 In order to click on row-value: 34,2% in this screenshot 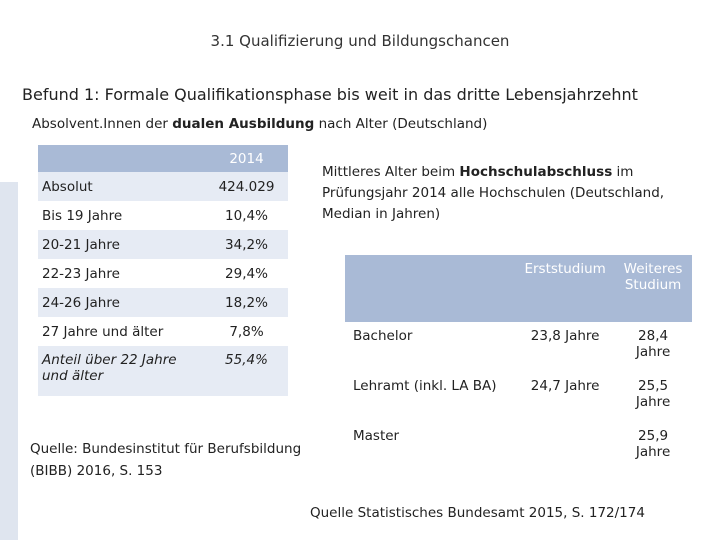, I will do `click(246, 244)`.